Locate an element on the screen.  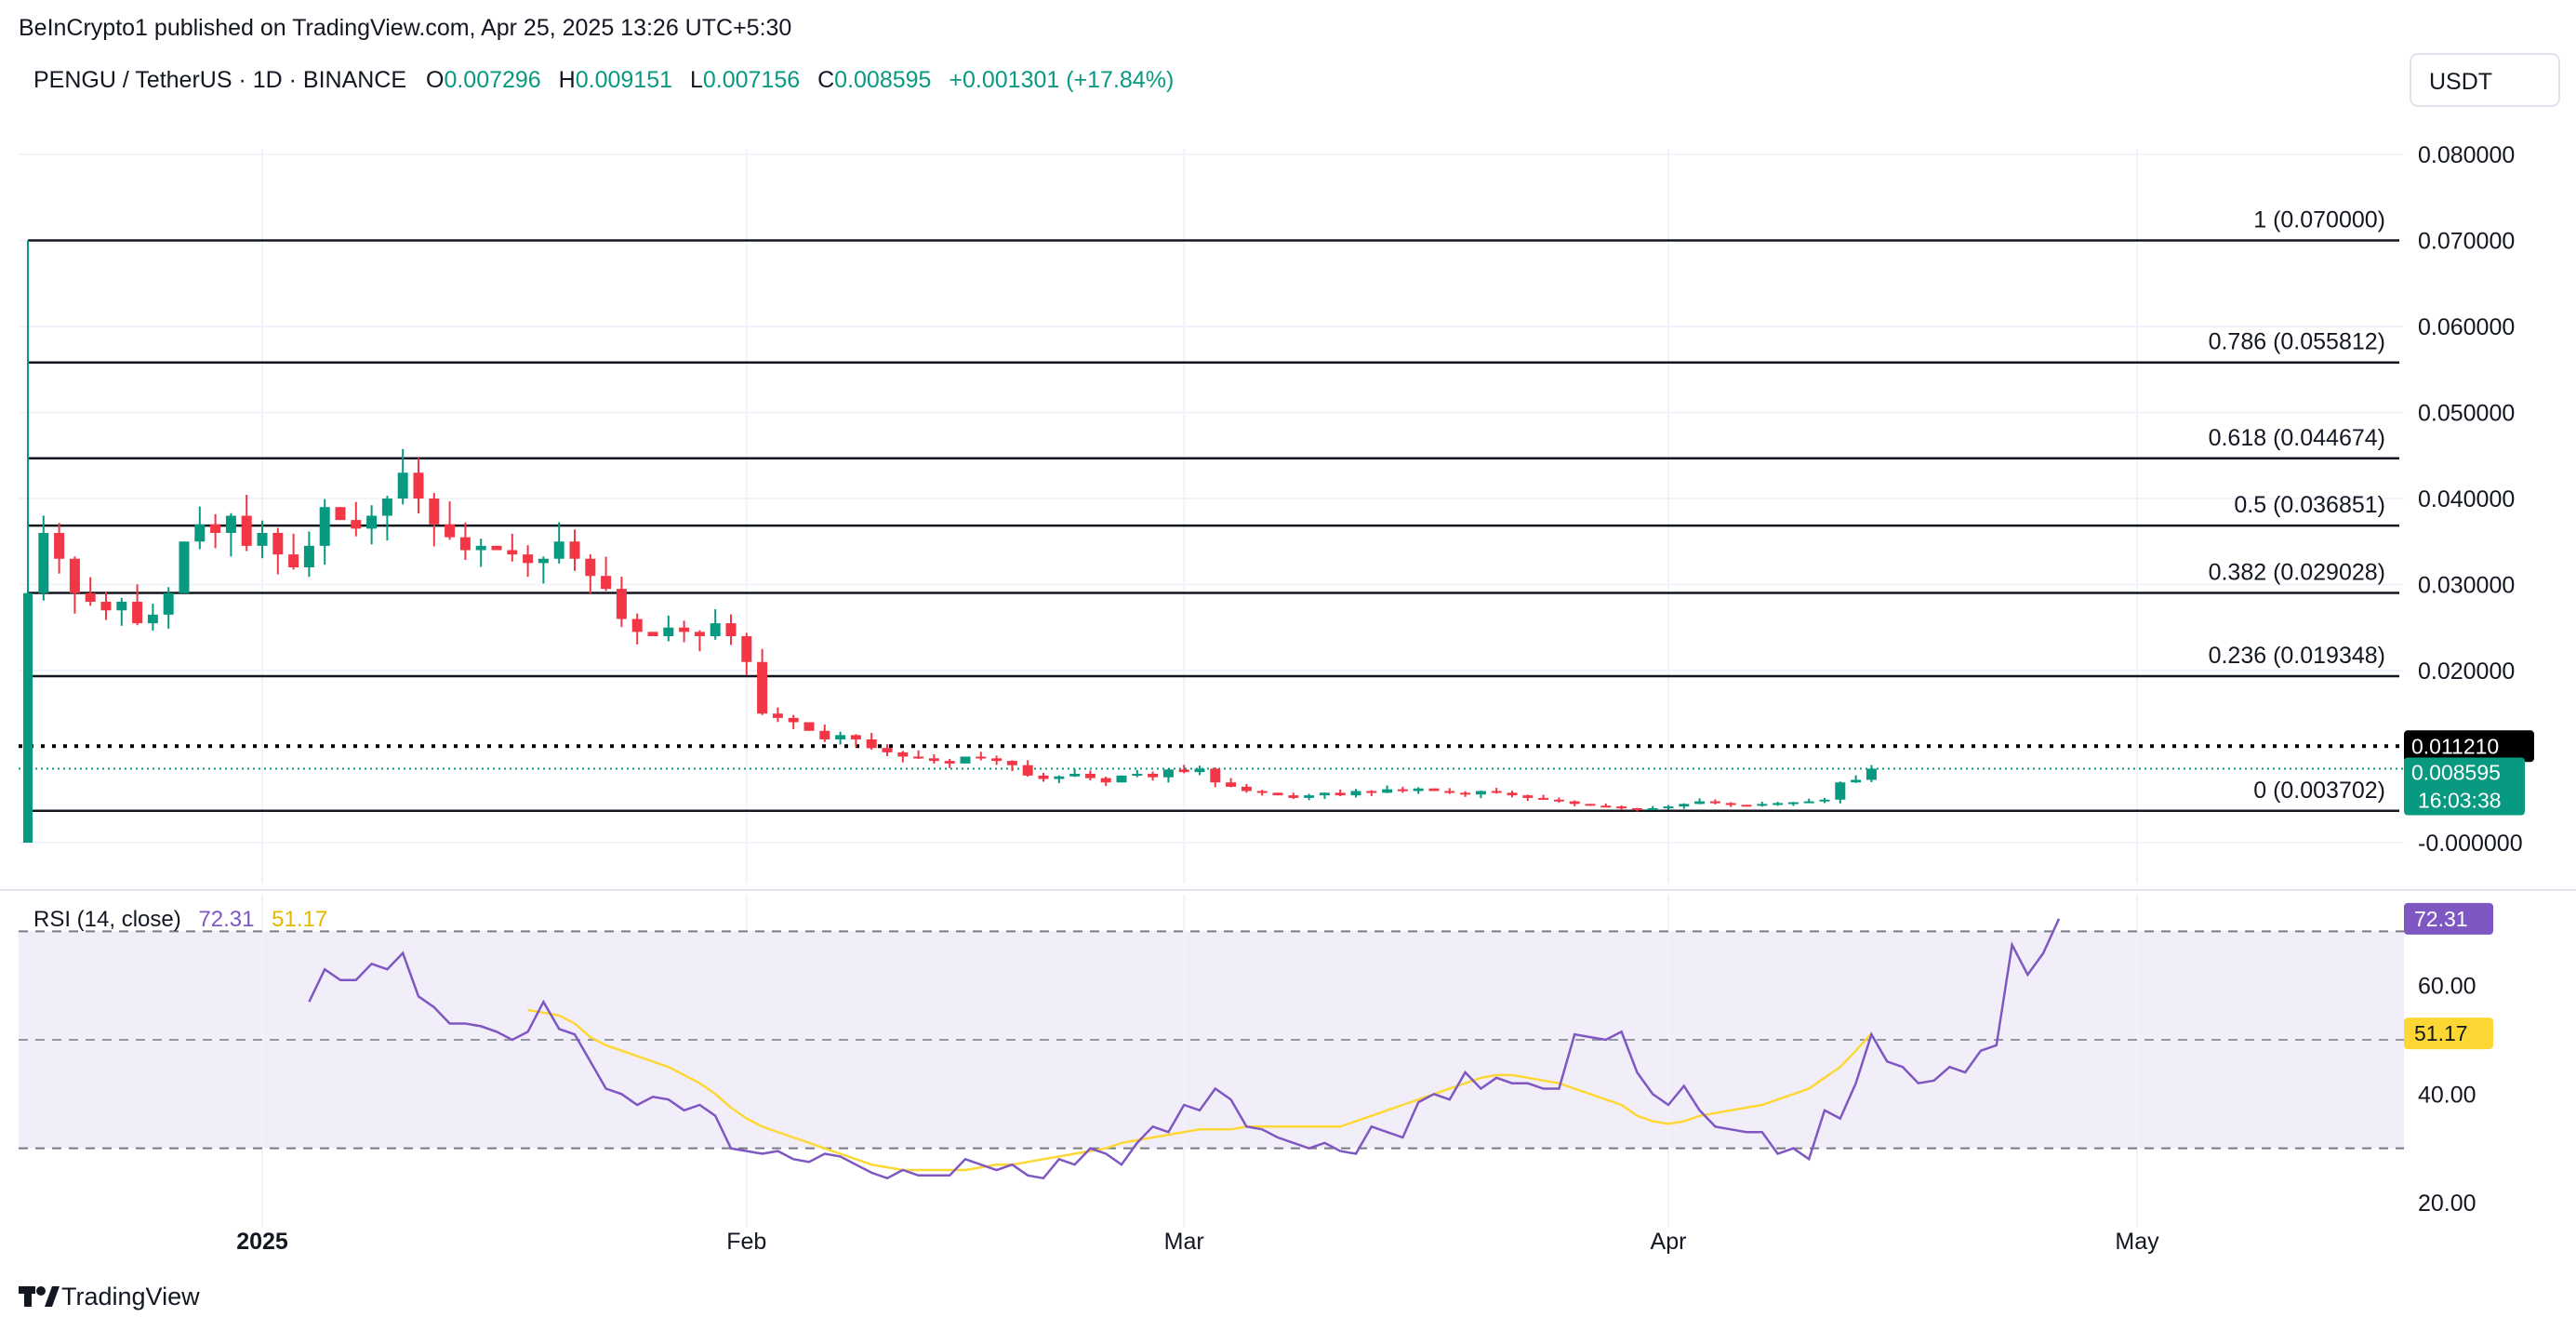
currency-button-bg is located at coordinates (2485, 80).